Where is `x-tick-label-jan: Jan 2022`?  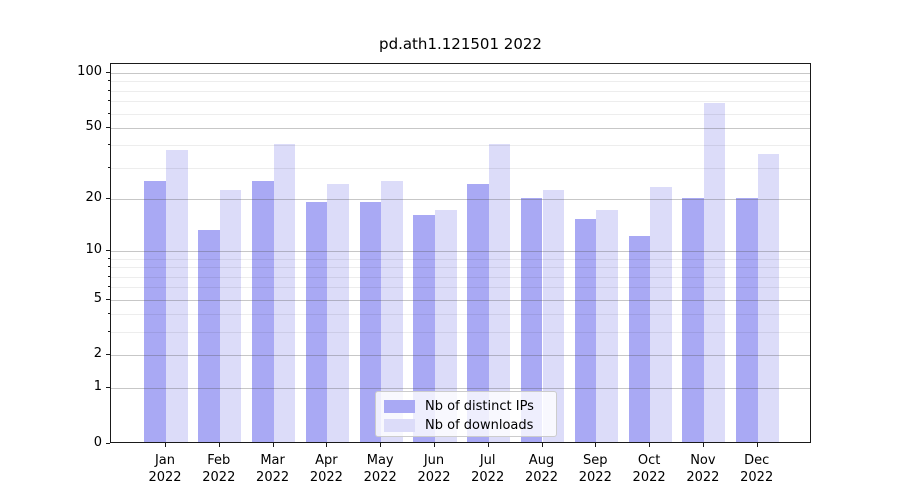 x-tick-label-jan: Jan 2022 is located at coordinates (165, 469).